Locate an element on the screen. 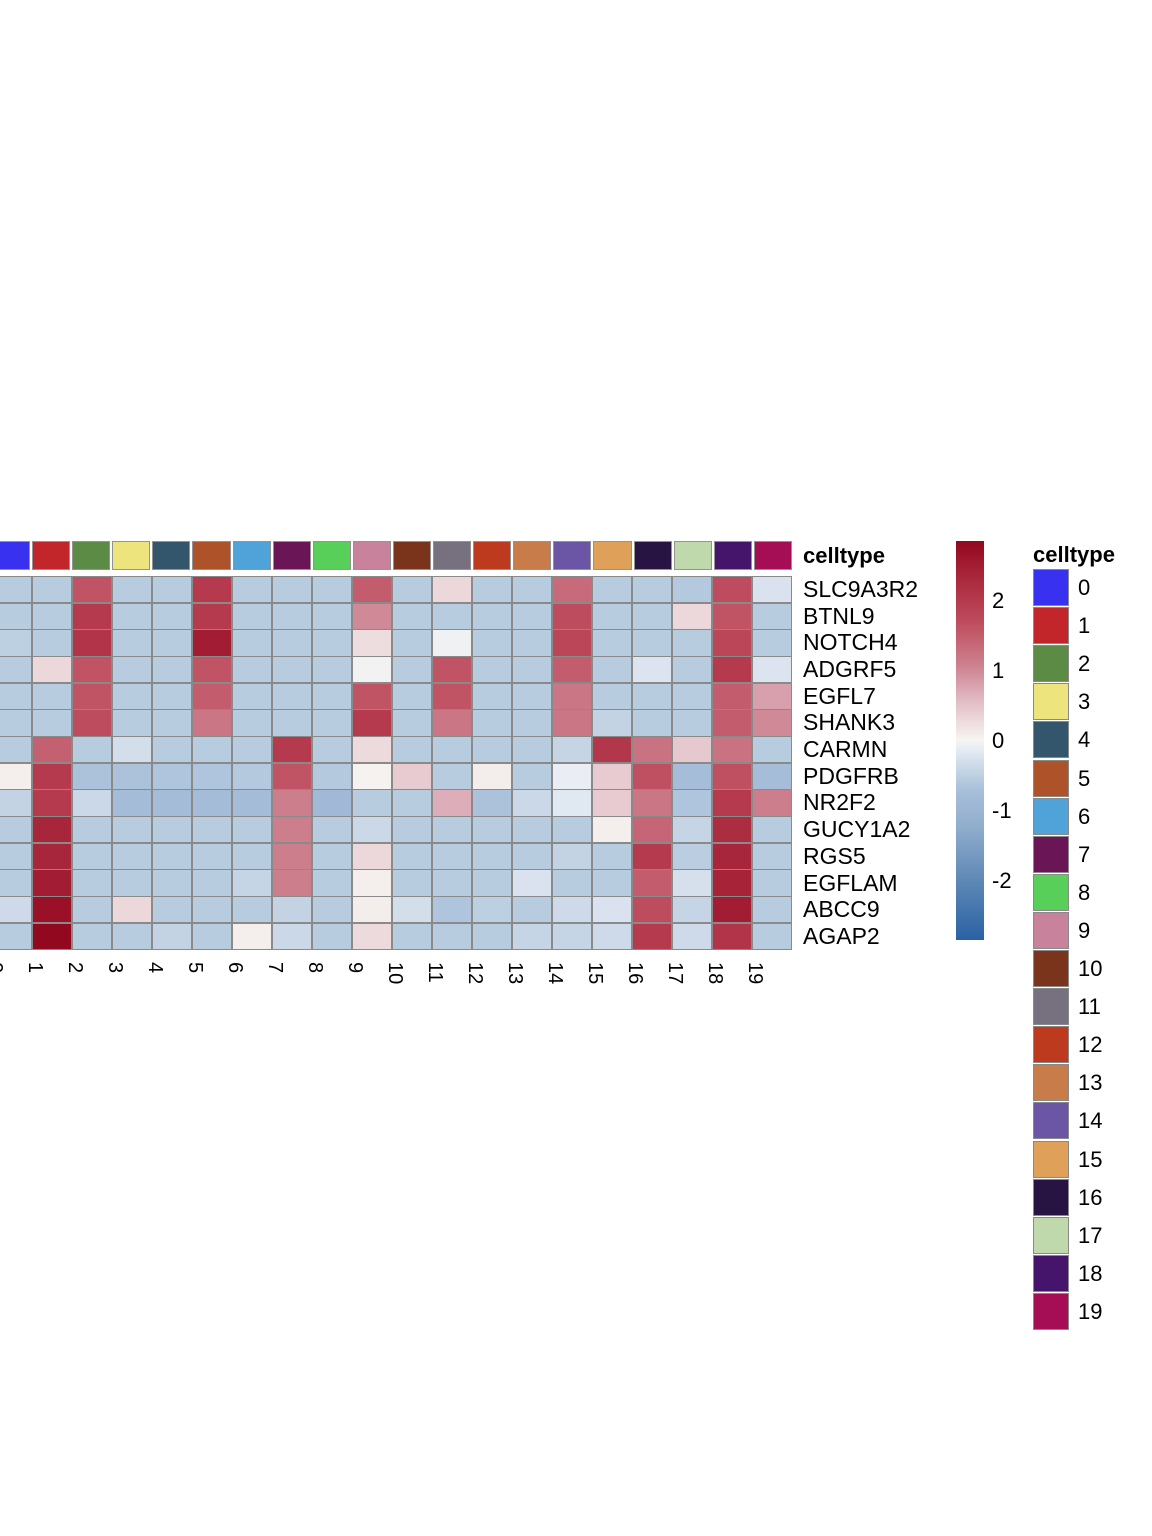  heatmap-cell-ADGRF5-col15 is located at coordinates (612, 670).